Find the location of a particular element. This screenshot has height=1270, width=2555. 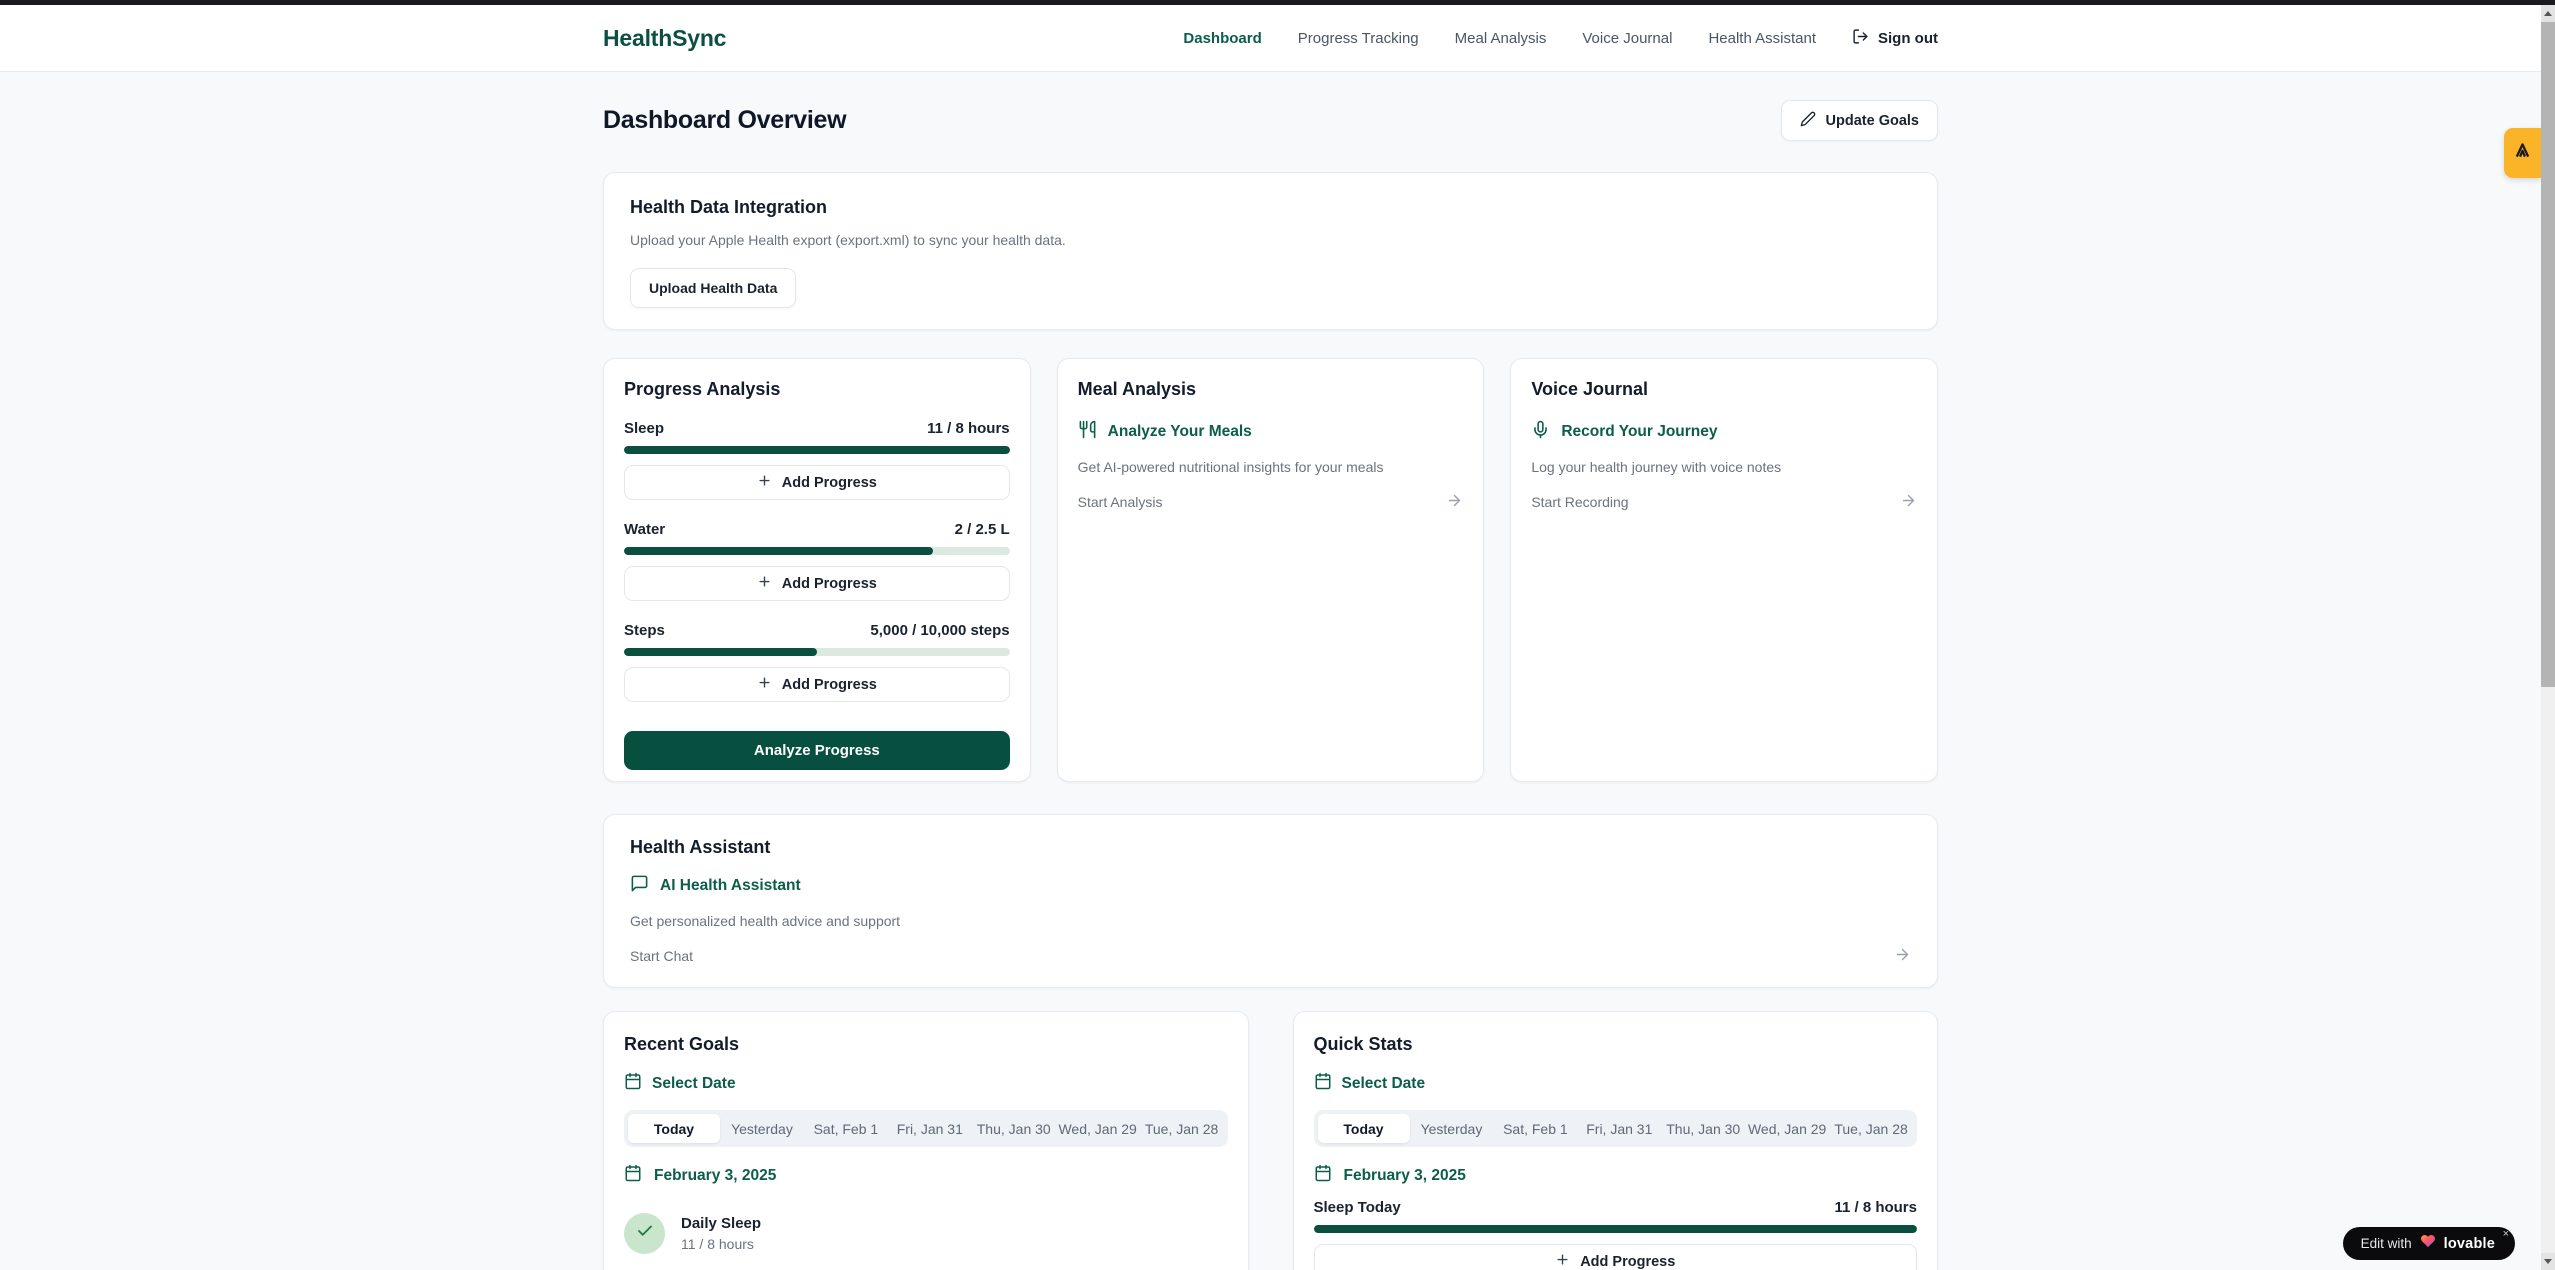

water-progress-bar is located at coordinates (817, 551).